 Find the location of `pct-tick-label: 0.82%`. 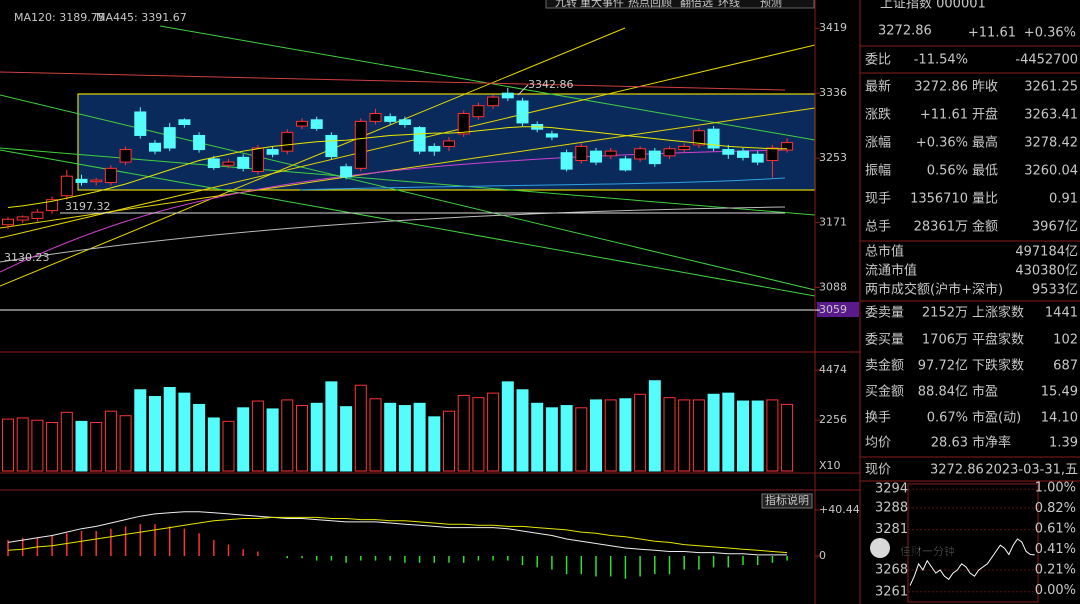

pct-tick-label: 0.82% is located at coordinates (1055, 508).